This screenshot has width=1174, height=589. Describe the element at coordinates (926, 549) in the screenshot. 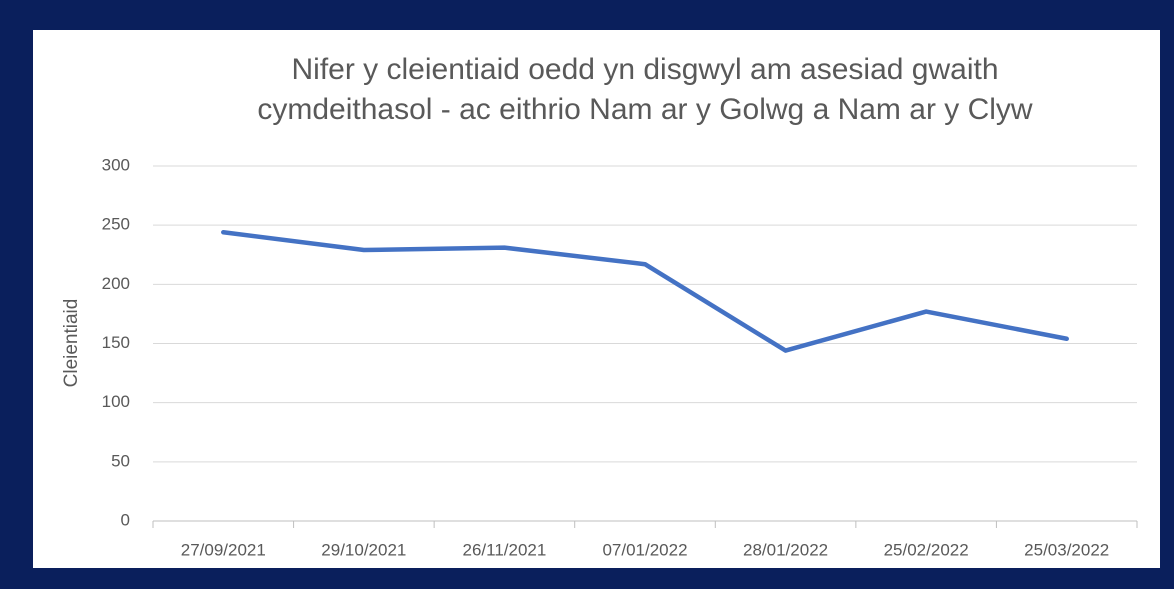

I see `x-tick-label: 25/02/2022` at that location.